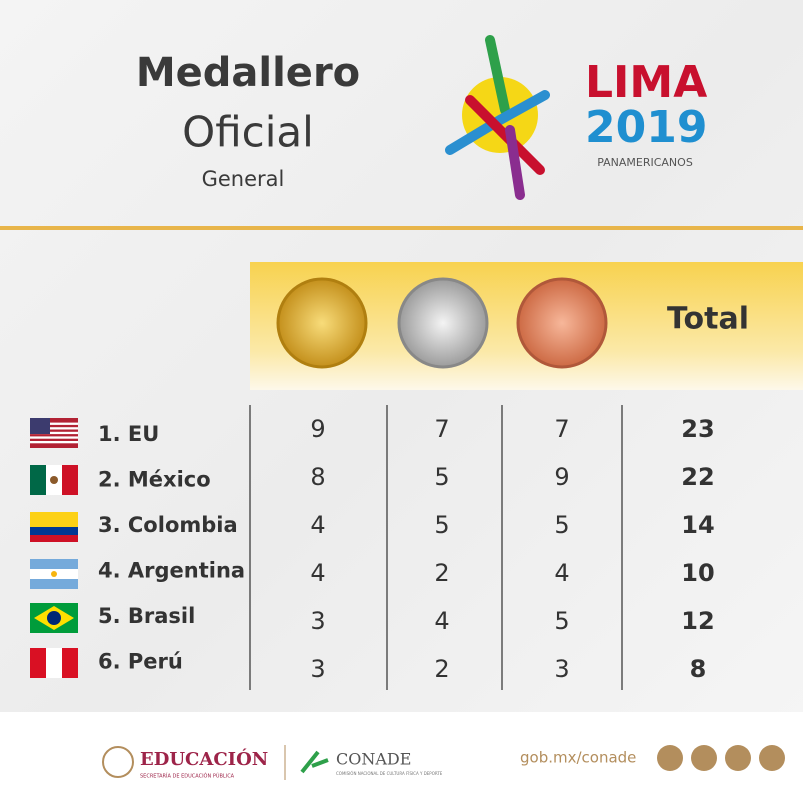  What do you see at coordinates (317, 429) in the screenshot?
I see `gold-count: 9` at bounding box center [317, 429].